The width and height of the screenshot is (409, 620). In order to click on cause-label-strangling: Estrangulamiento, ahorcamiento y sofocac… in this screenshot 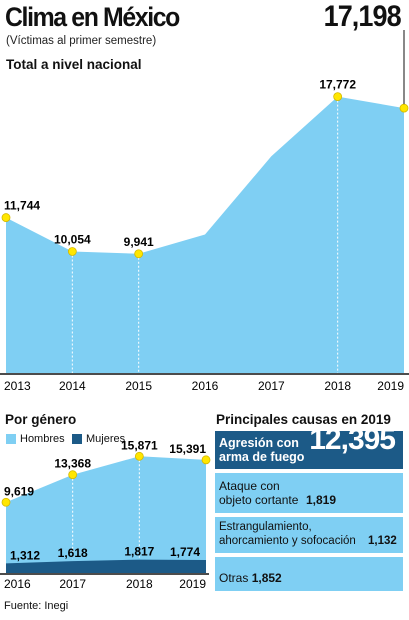, I will do `click(287, 534)`.